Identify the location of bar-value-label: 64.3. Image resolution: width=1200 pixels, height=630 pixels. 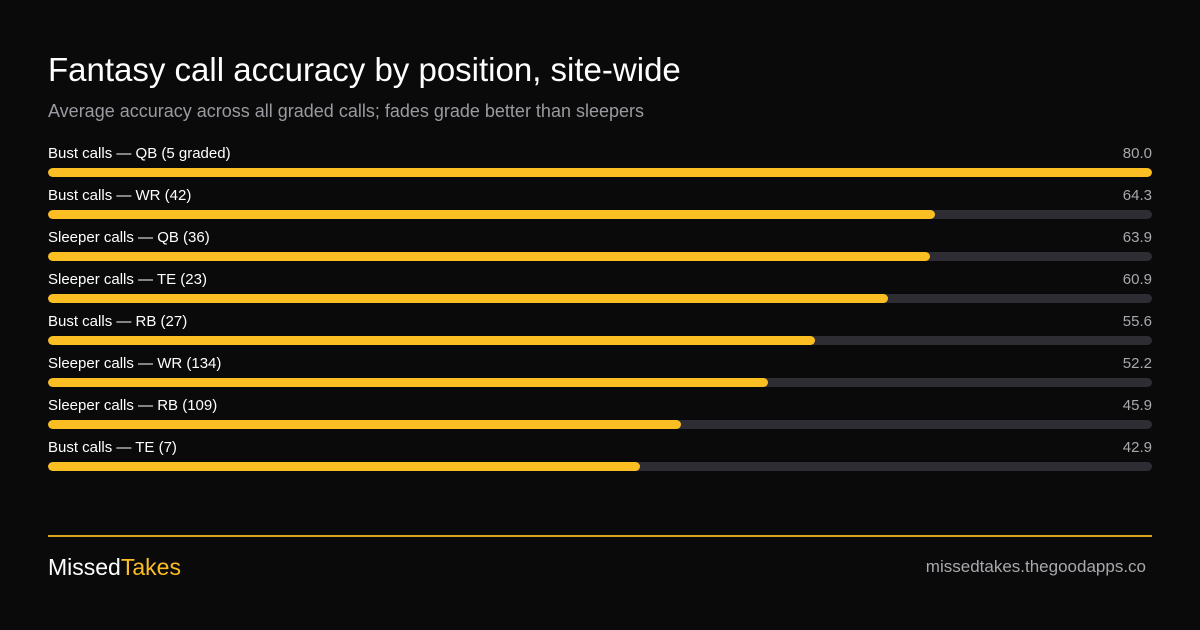
(1137, 195).